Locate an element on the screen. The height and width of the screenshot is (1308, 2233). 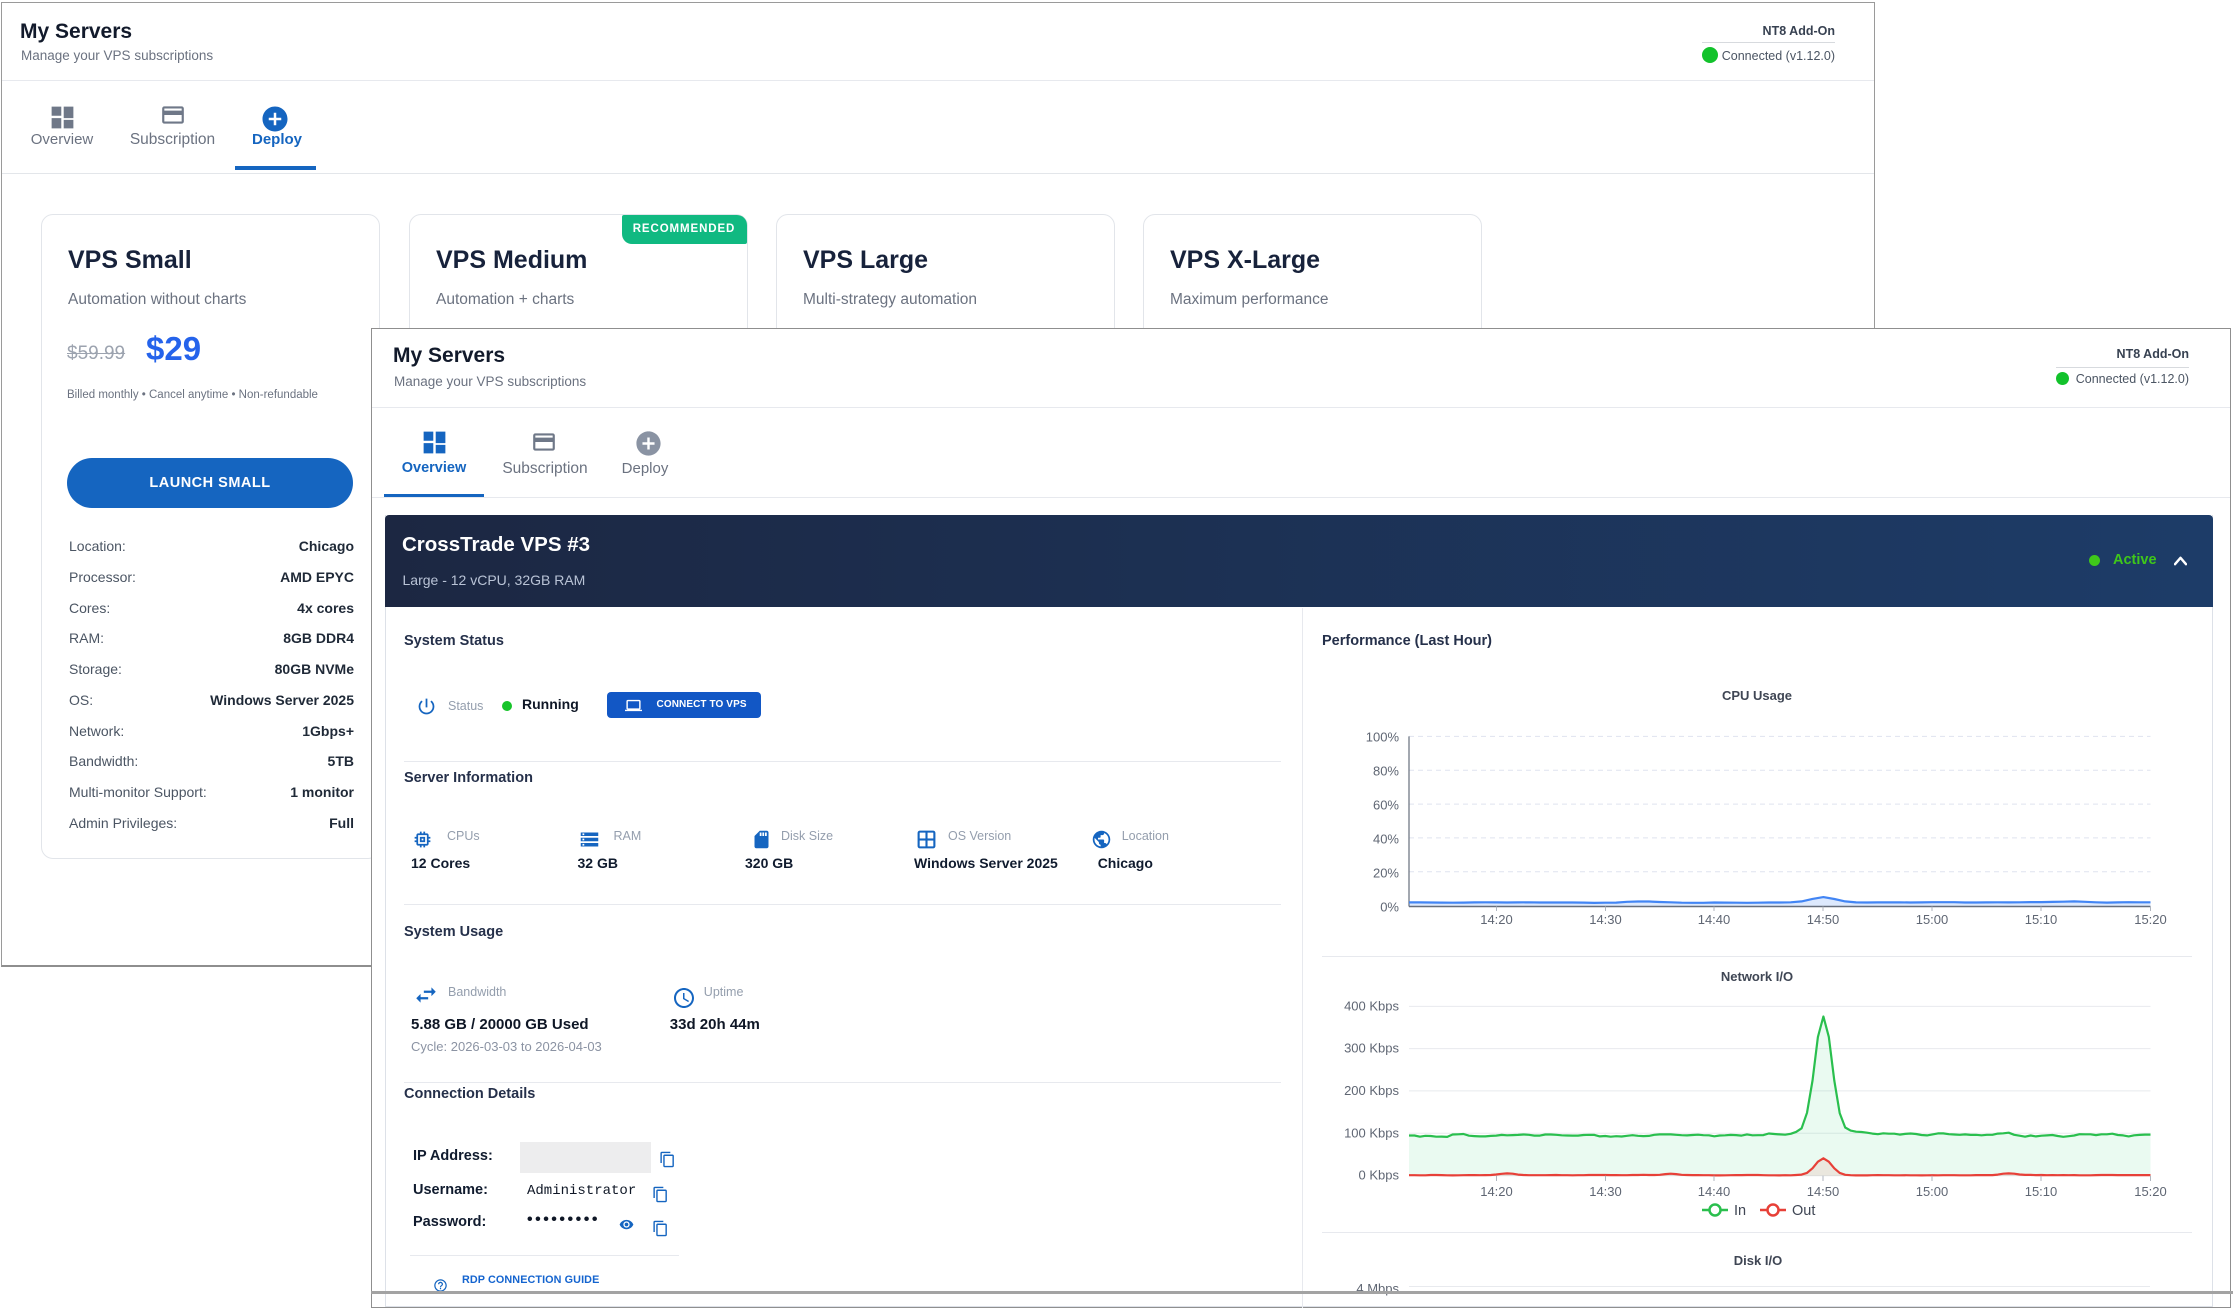
svg-text: 400 Kbps is located at coordinates (1371, 1006).